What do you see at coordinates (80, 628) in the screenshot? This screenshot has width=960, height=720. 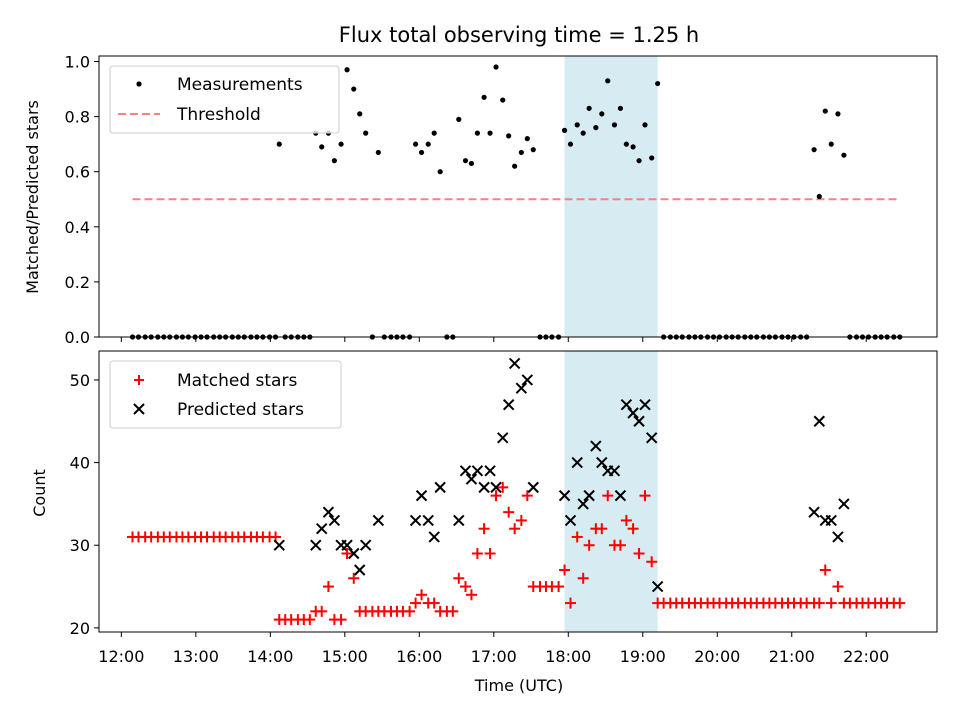 I see `y-tick-label: 20` at bounding box center [80, 628].